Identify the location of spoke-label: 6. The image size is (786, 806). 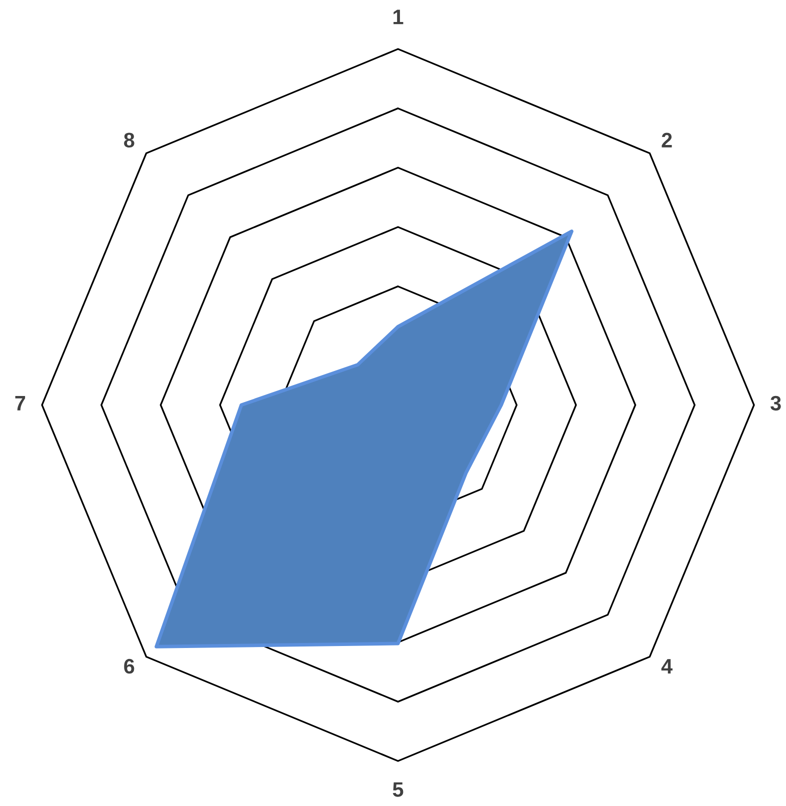
(129, 666).